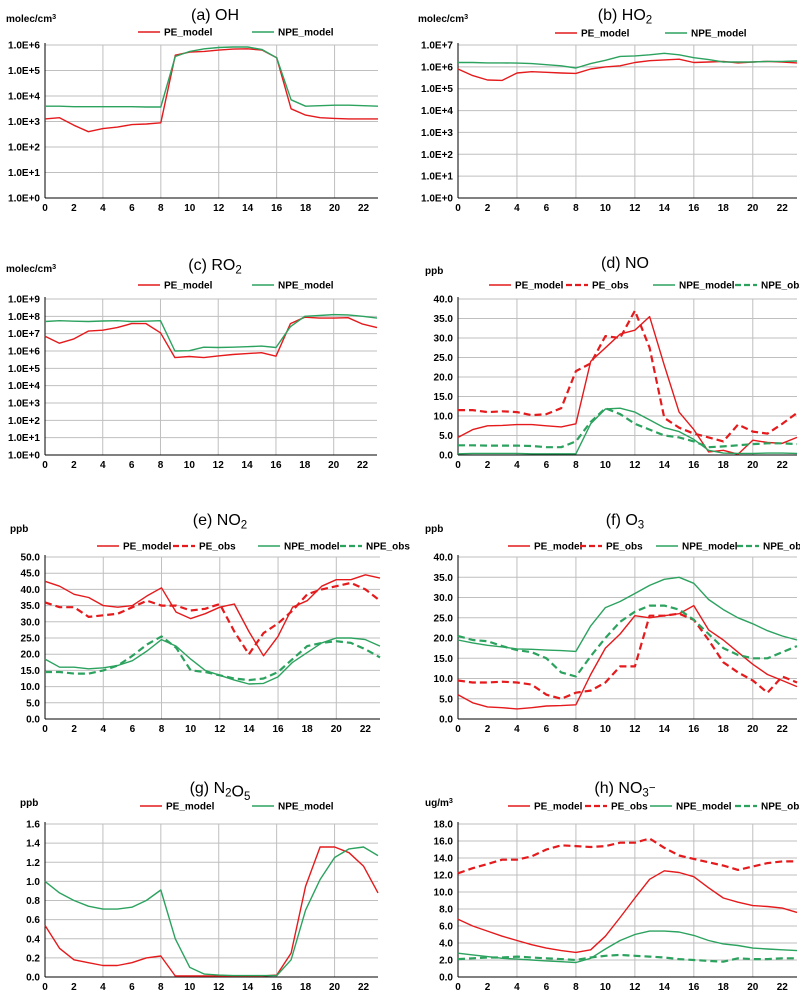 The image size is (800, 995). What do you see at coordinates (24, 386) in the screenshot?
I see `y-tick-label: 1.0E+4` at bounding box center [24, 386].